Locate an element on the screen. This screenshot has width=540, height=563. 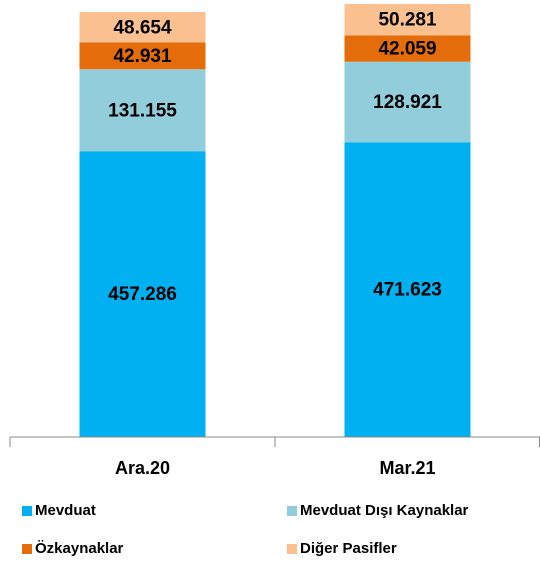
data-label: 42.059 is located at coordinates (407, 49).